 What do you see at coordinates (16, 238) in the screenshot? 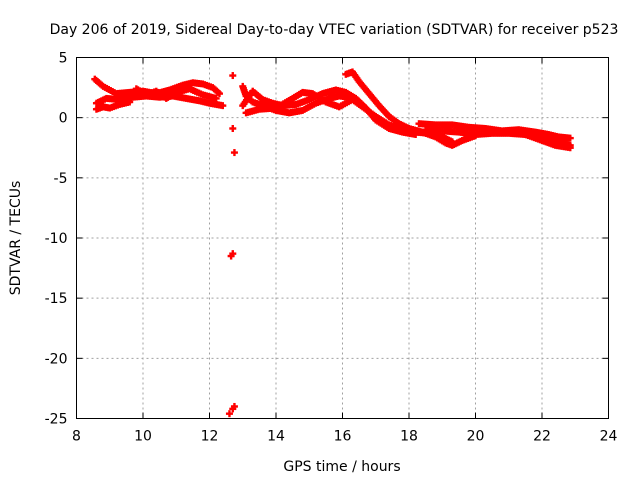
I see `y-axis-title: SDTVAR / TECUs` at bounding box center [16, 238].